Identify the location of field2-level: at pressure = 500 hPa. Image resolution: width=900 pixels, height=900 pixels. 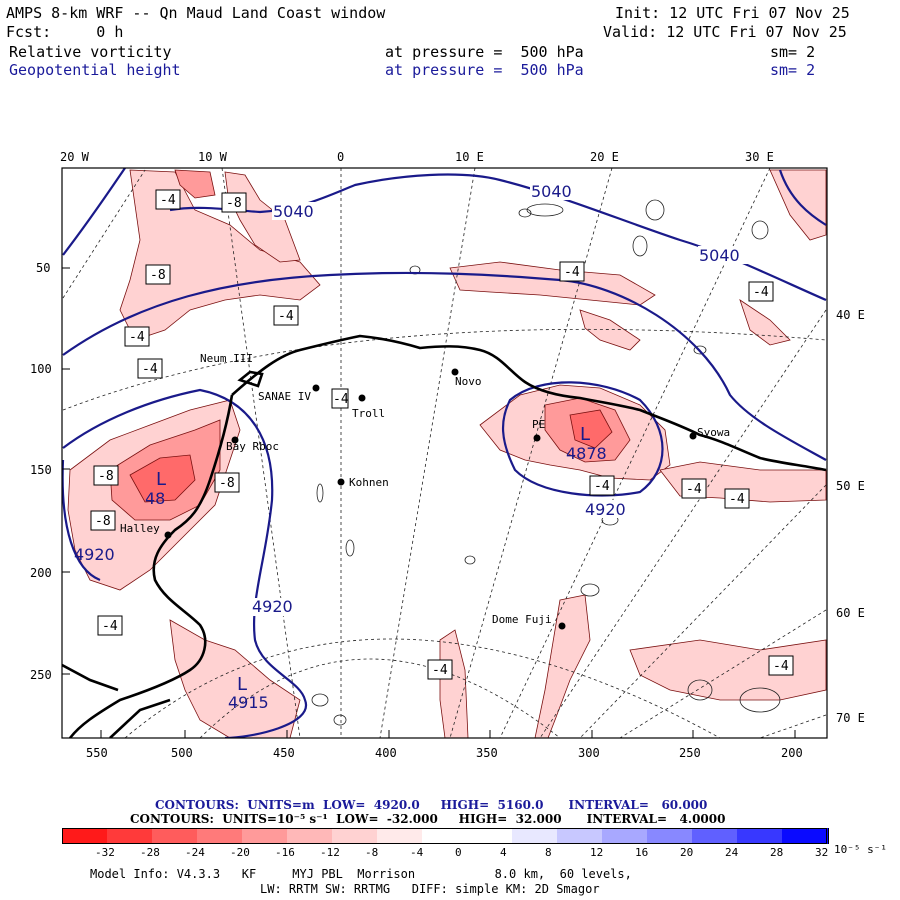
(484, 70).